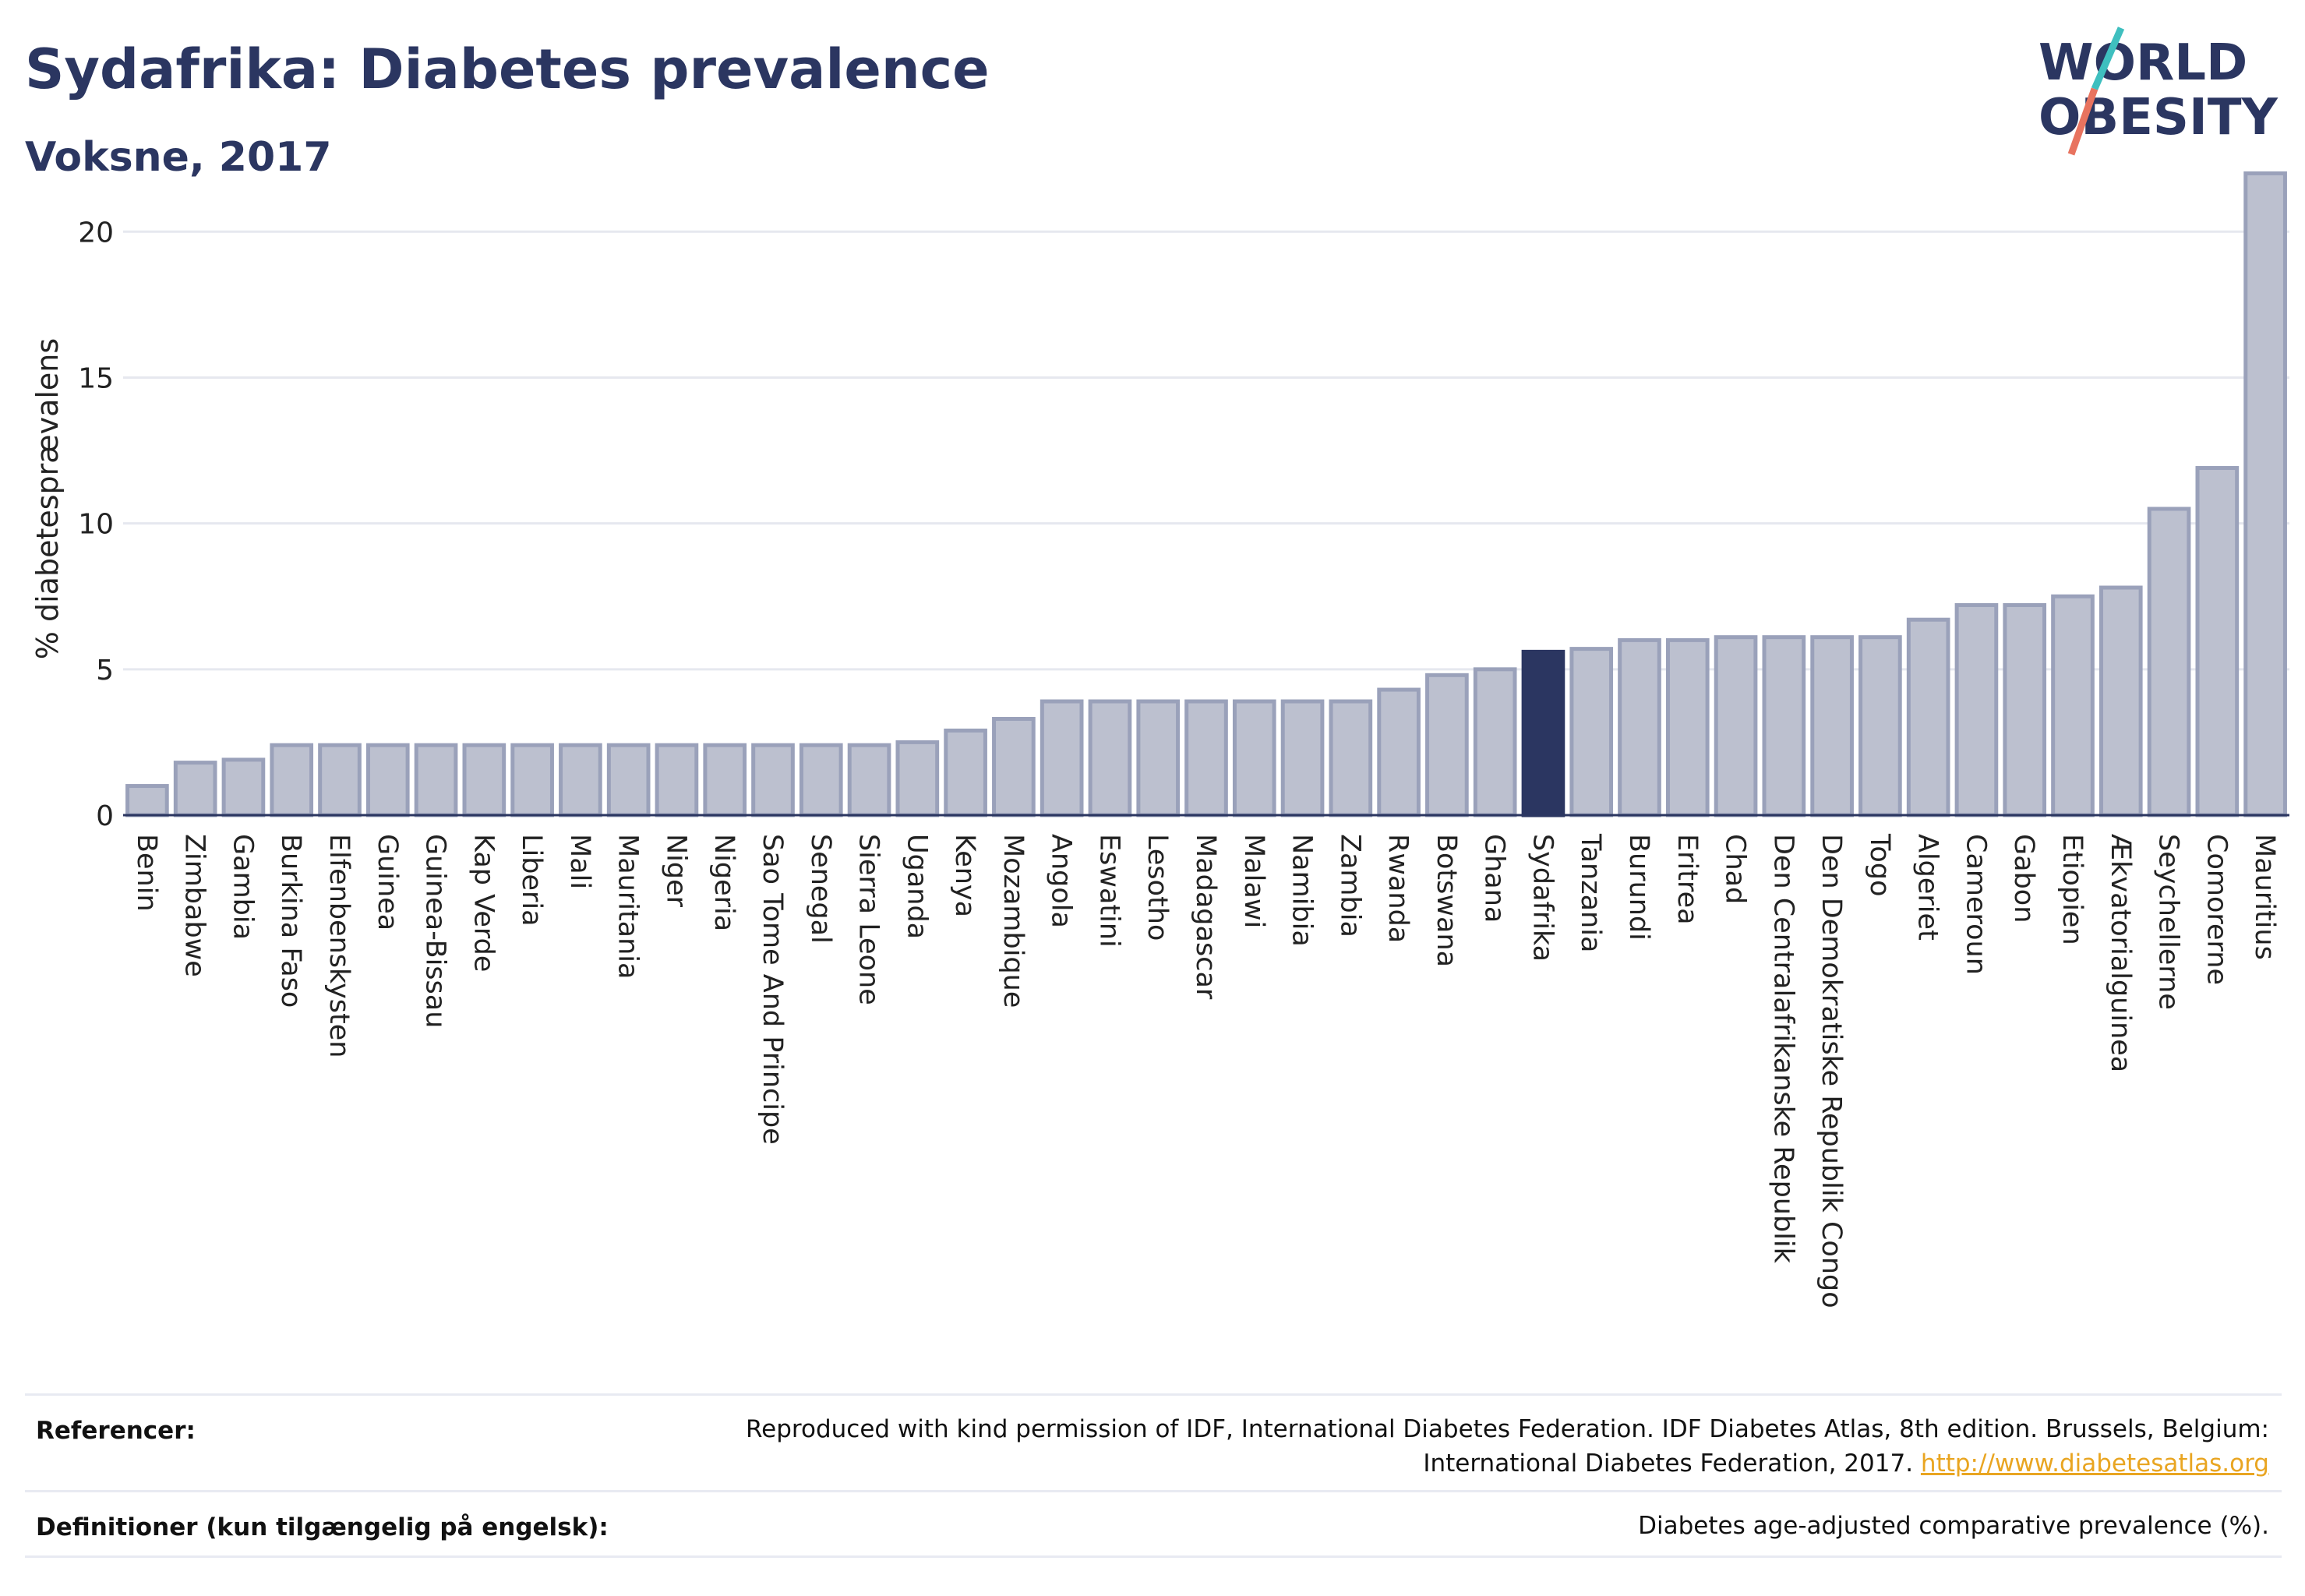  What do you see at coordinates (96, 378) in the screenshot?
I see `y-tick-label: 15` at bounding box center [96, 378].